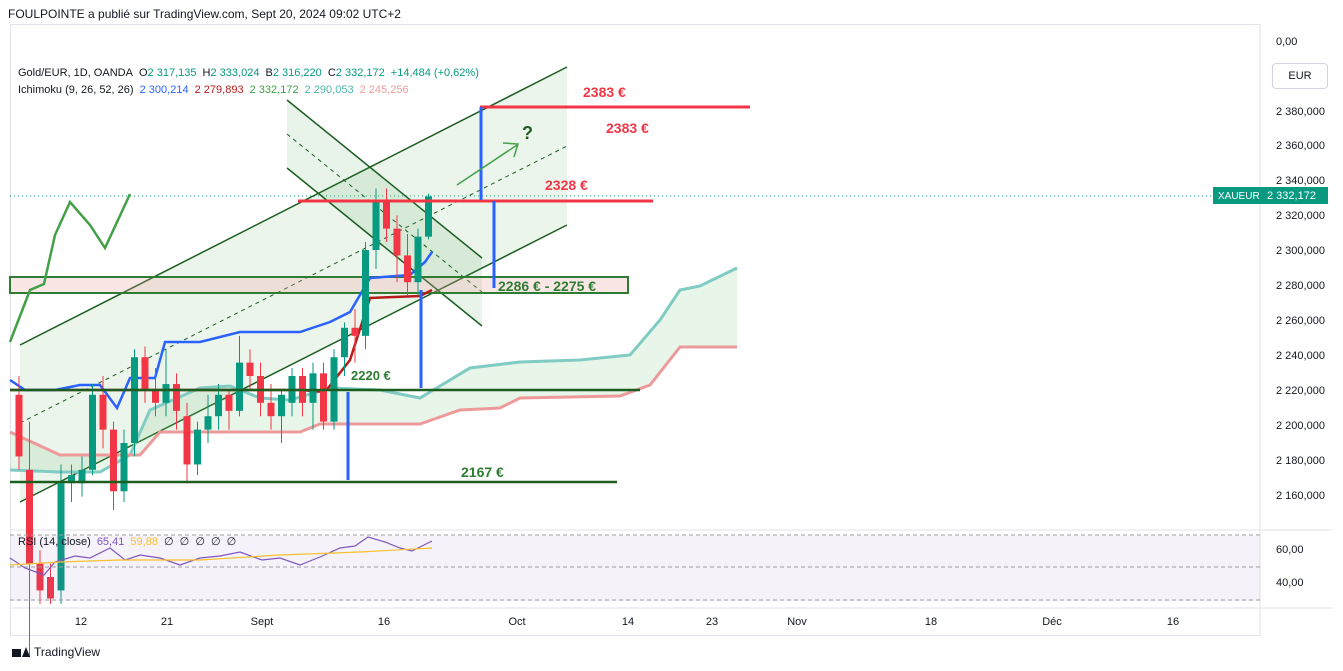  Describe the element at coordinates (1300, 112) in the screenshot. I see `price-axis-tick: 2 380,000` at that location.